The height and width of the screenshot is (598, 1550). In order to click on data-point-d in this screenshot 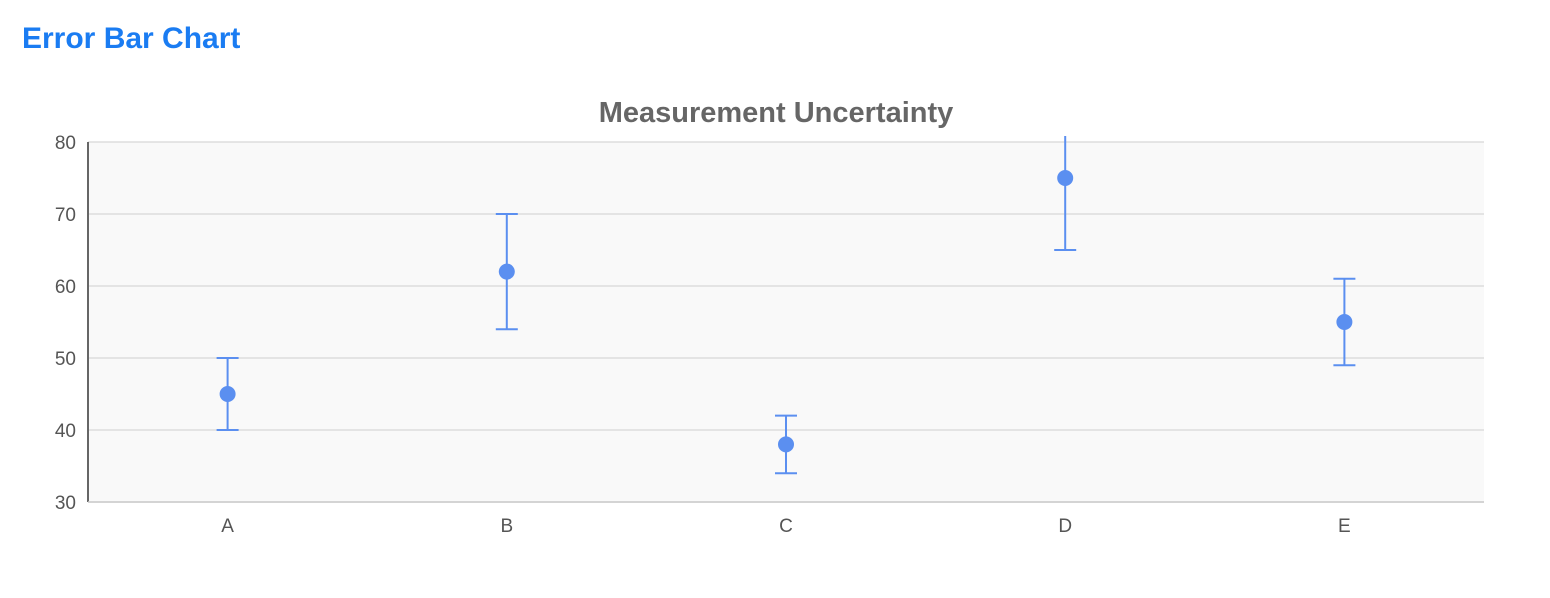, I will do `click(1065, 178)`.